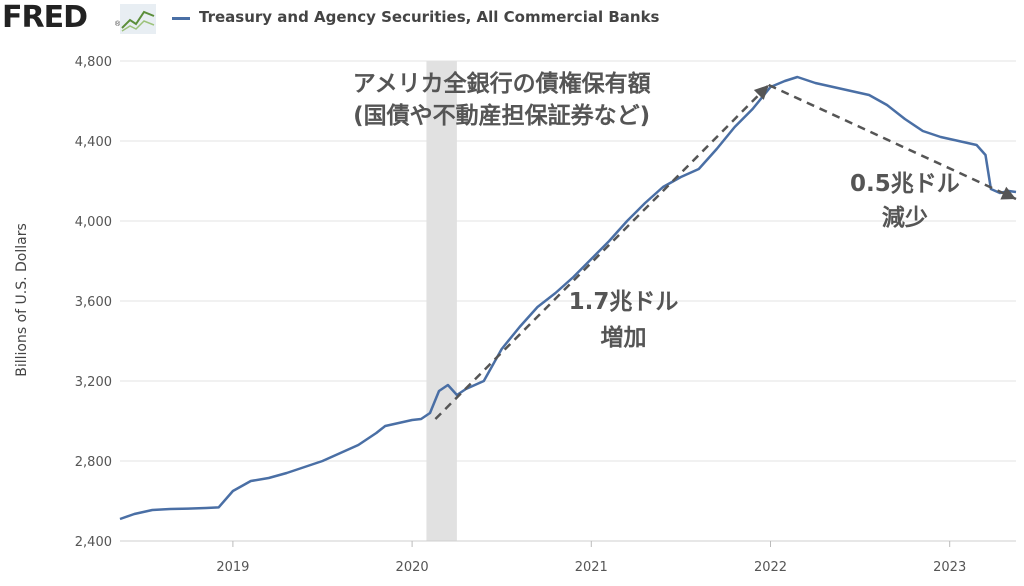  What do you see at coordinates (502, 83) in the screenshot?
I see `annotation-text: アメリカ全銀行の債権保有額` at bounding box center [502, 83].